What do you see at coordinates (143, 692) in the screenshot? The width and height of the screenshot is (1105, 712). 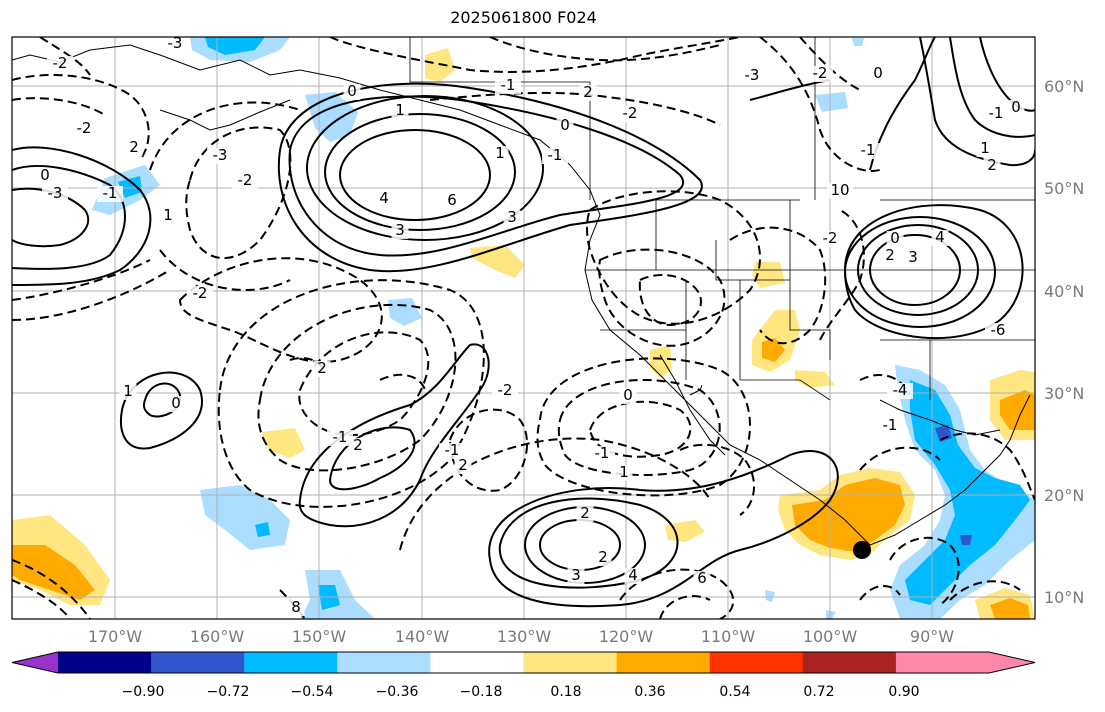 I see `colorbar-tick: −0.90` at bounding box center [143, 692].